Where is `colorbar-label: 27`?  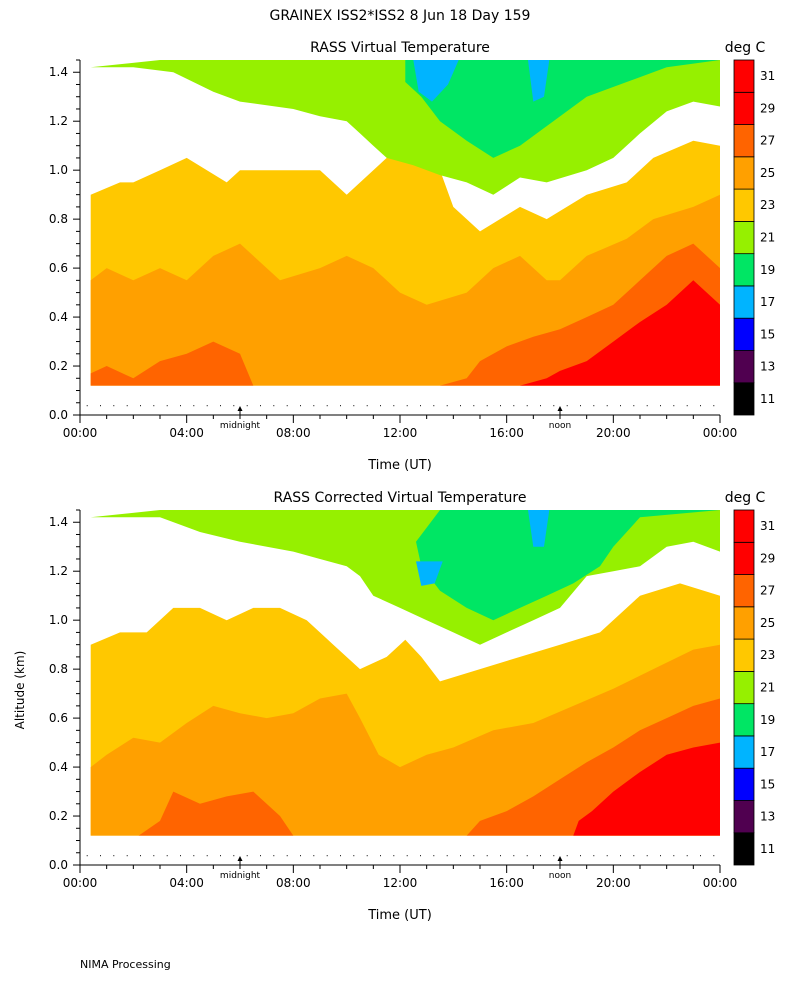
colorbar-label: 27 is located at coordinates (767, 141).